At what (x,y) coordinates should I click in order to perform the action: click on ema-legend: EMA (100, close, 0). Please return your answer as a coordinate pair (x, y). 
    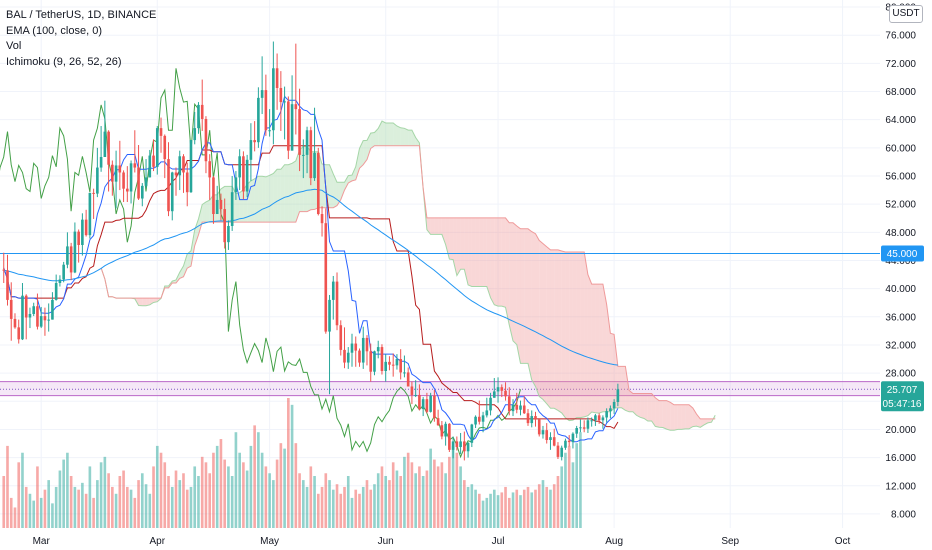
    Looking at the image, I should click on (54, 30).